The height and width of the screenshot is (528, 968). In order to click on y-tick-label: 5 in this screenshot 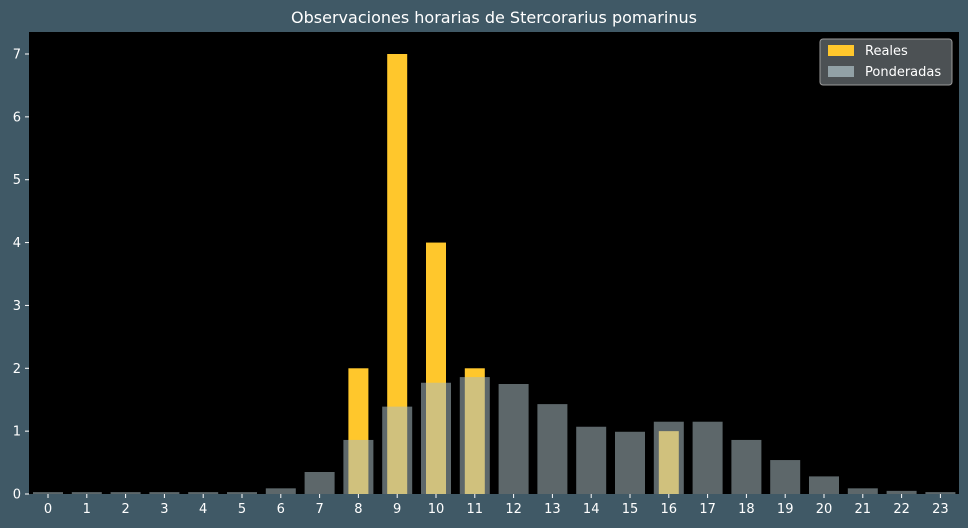, I will do `click(17, 180)`.